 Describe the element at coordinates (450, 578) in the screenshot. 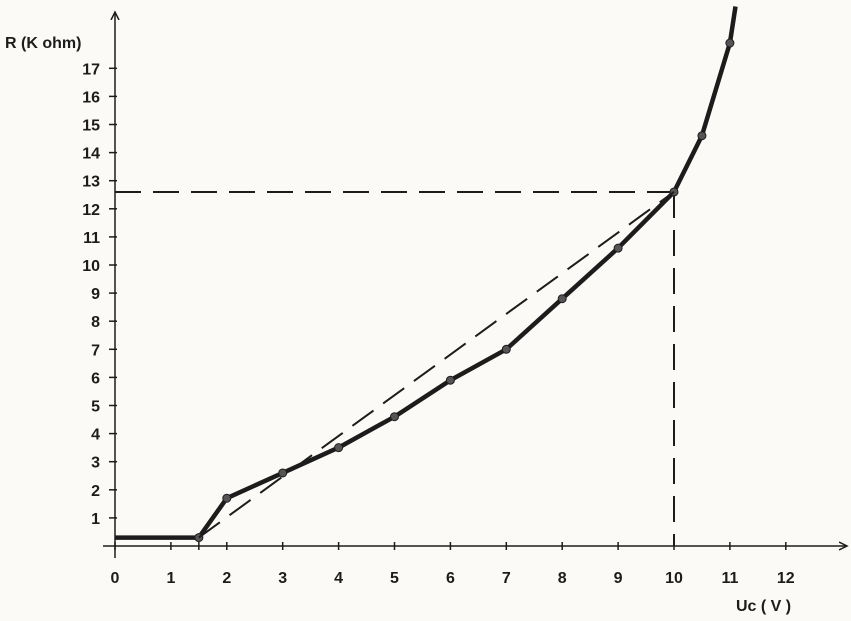

I see `x-tick-label: 6` at that location.